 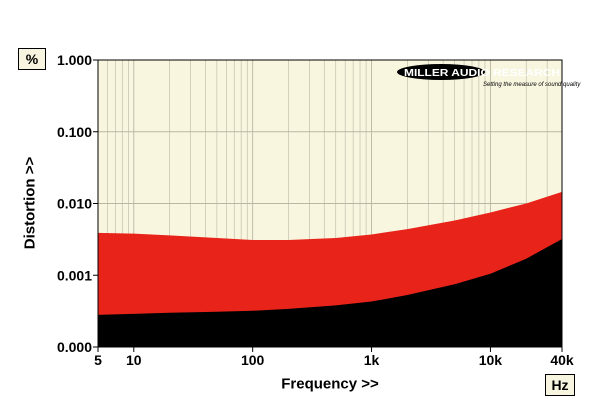 What do you see at coordinates (562, 360) in the screenshot?
I see `x-tick-label: 40k` at bounding box center [562, 360].